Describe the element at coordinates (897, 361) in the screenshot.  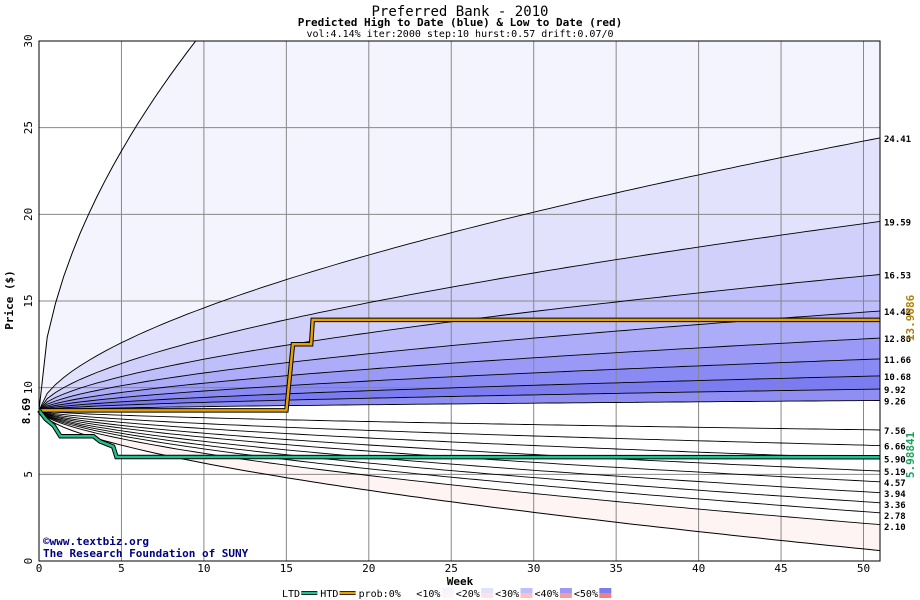
I see `end-label-5: 11.66` at that location.